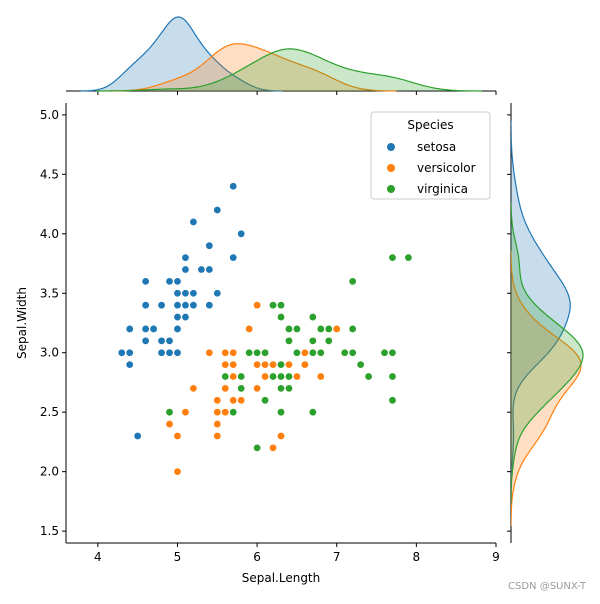 The height and width of the screenshot is (604, 600). Describe the element at coordinates (49, 174) in the screenshot. I see `y-tick-label: 4.5` at that location.